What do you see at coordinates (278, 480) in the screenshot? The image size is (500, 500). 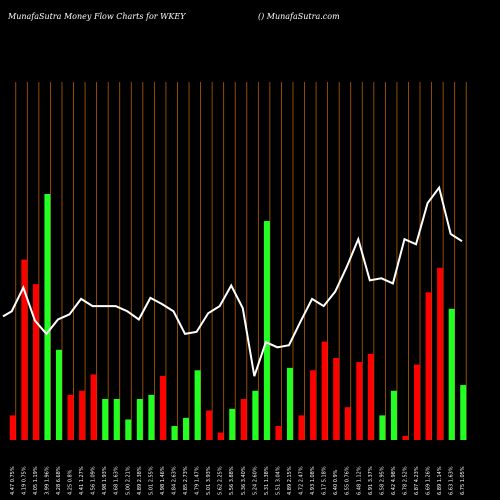 I see `x-tick-label: 5.51 3.04%` at bounding box center [278, 480].